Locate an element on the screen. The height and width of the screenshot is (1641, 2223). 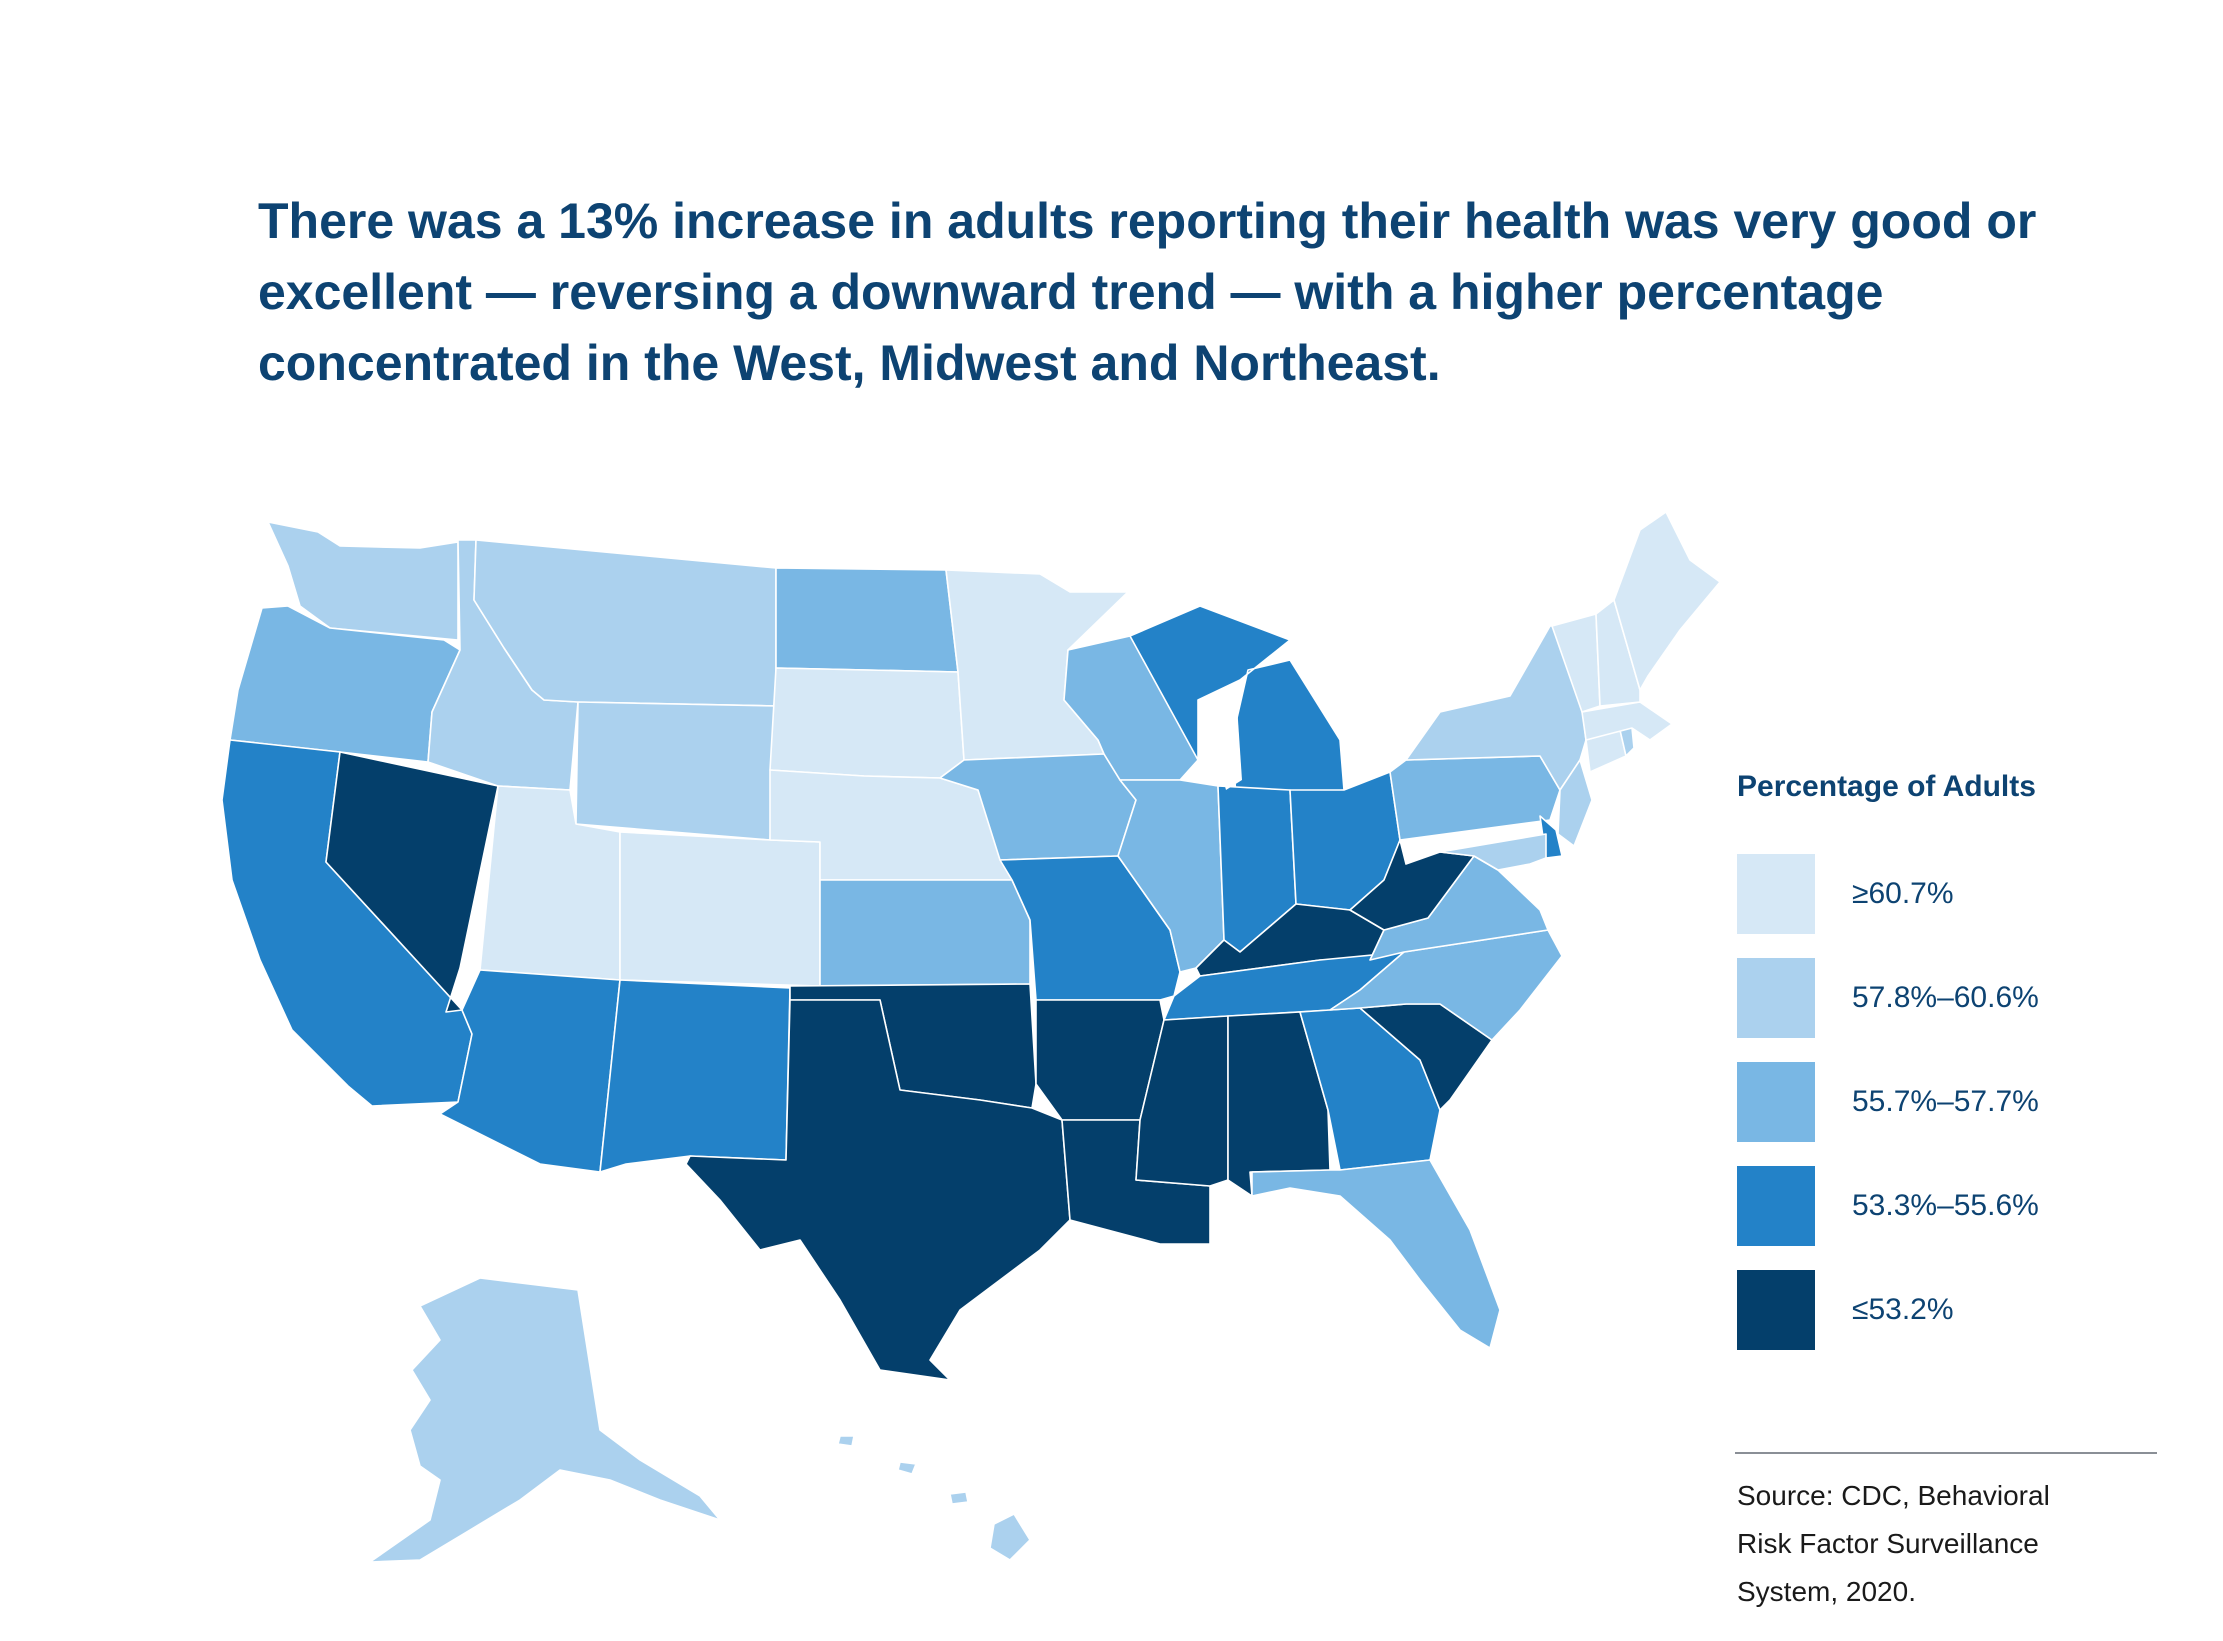
legend-label: 53.3%–55.6% is located at coordinates (1945, 1205).